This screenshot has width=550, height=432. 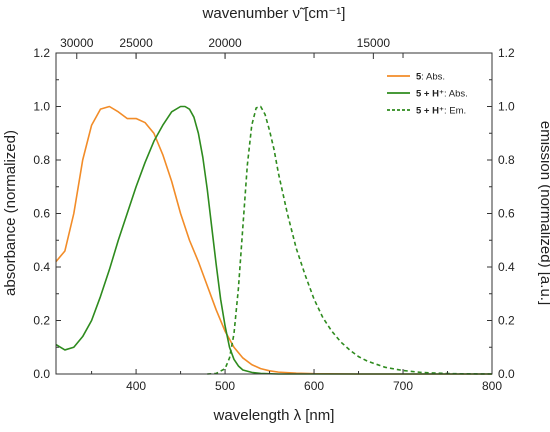 I want to click on legend-label-3: 5 + H⁺: Em., so click(x=441, y=111).